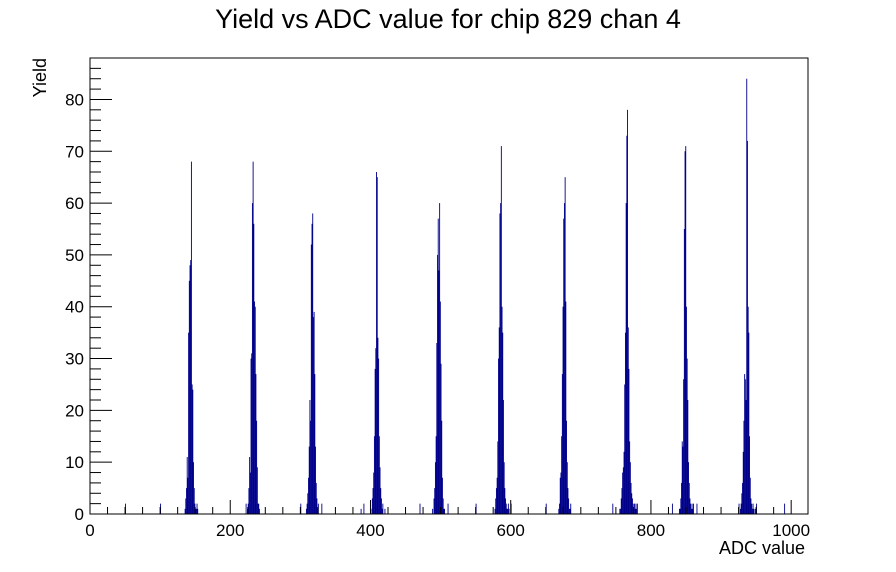  What do you see at coordinates (74, 203) in the screenshot?
I see `y-tick-label: 60` at bounding box center [74, 203].